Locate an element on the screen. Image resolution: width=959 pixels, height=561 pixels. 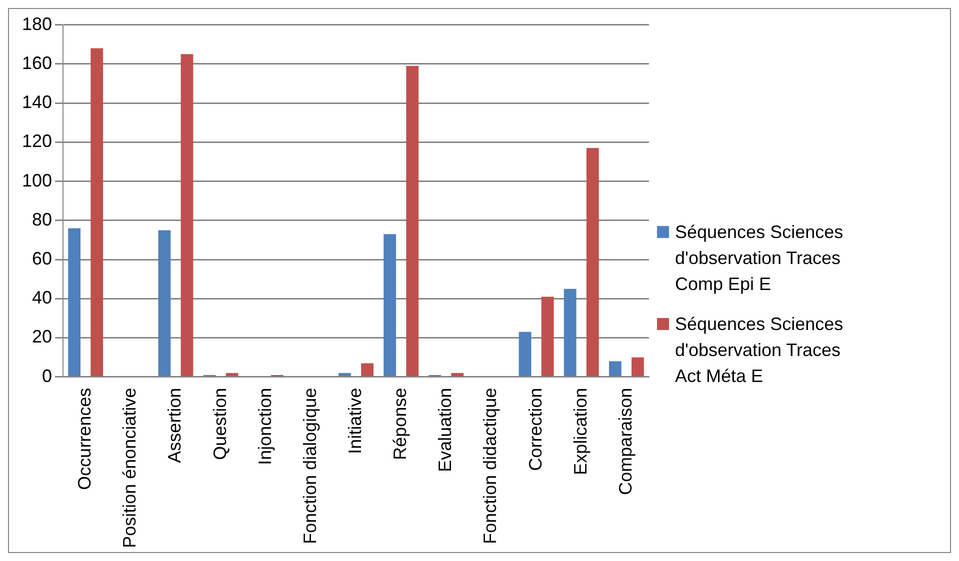
y-tick-label: 100 is located at coordinates (37, 180).